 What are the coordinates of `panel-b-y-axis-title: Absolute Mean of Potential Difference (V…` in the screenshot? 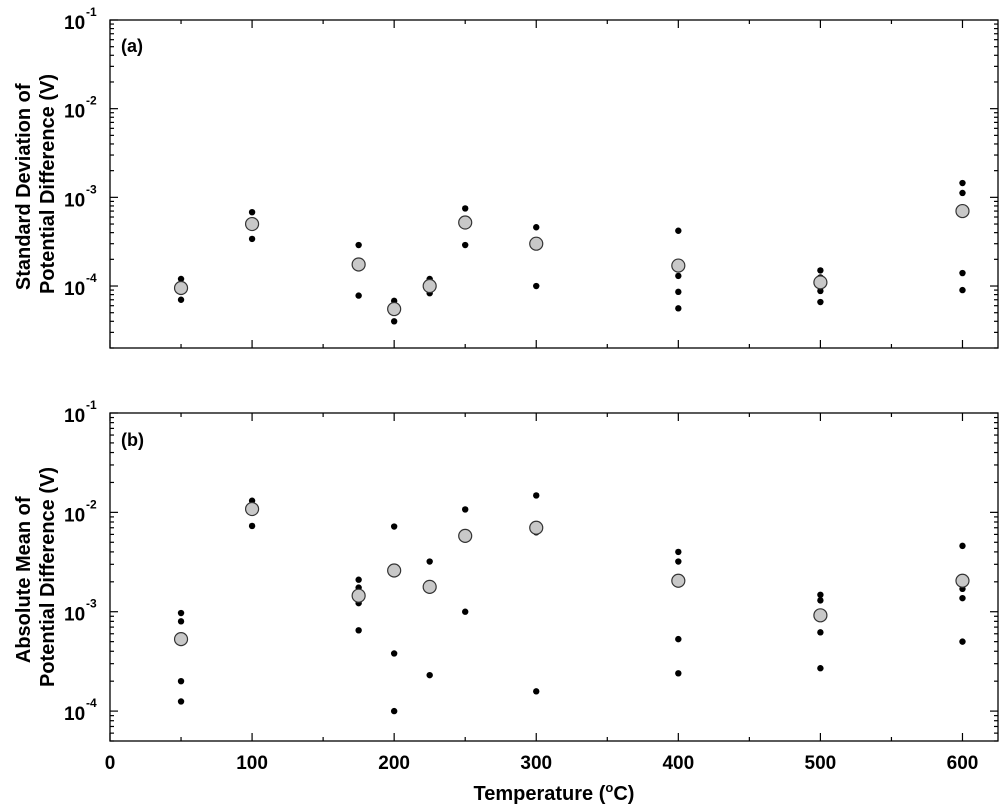 It's located at (36, 577).